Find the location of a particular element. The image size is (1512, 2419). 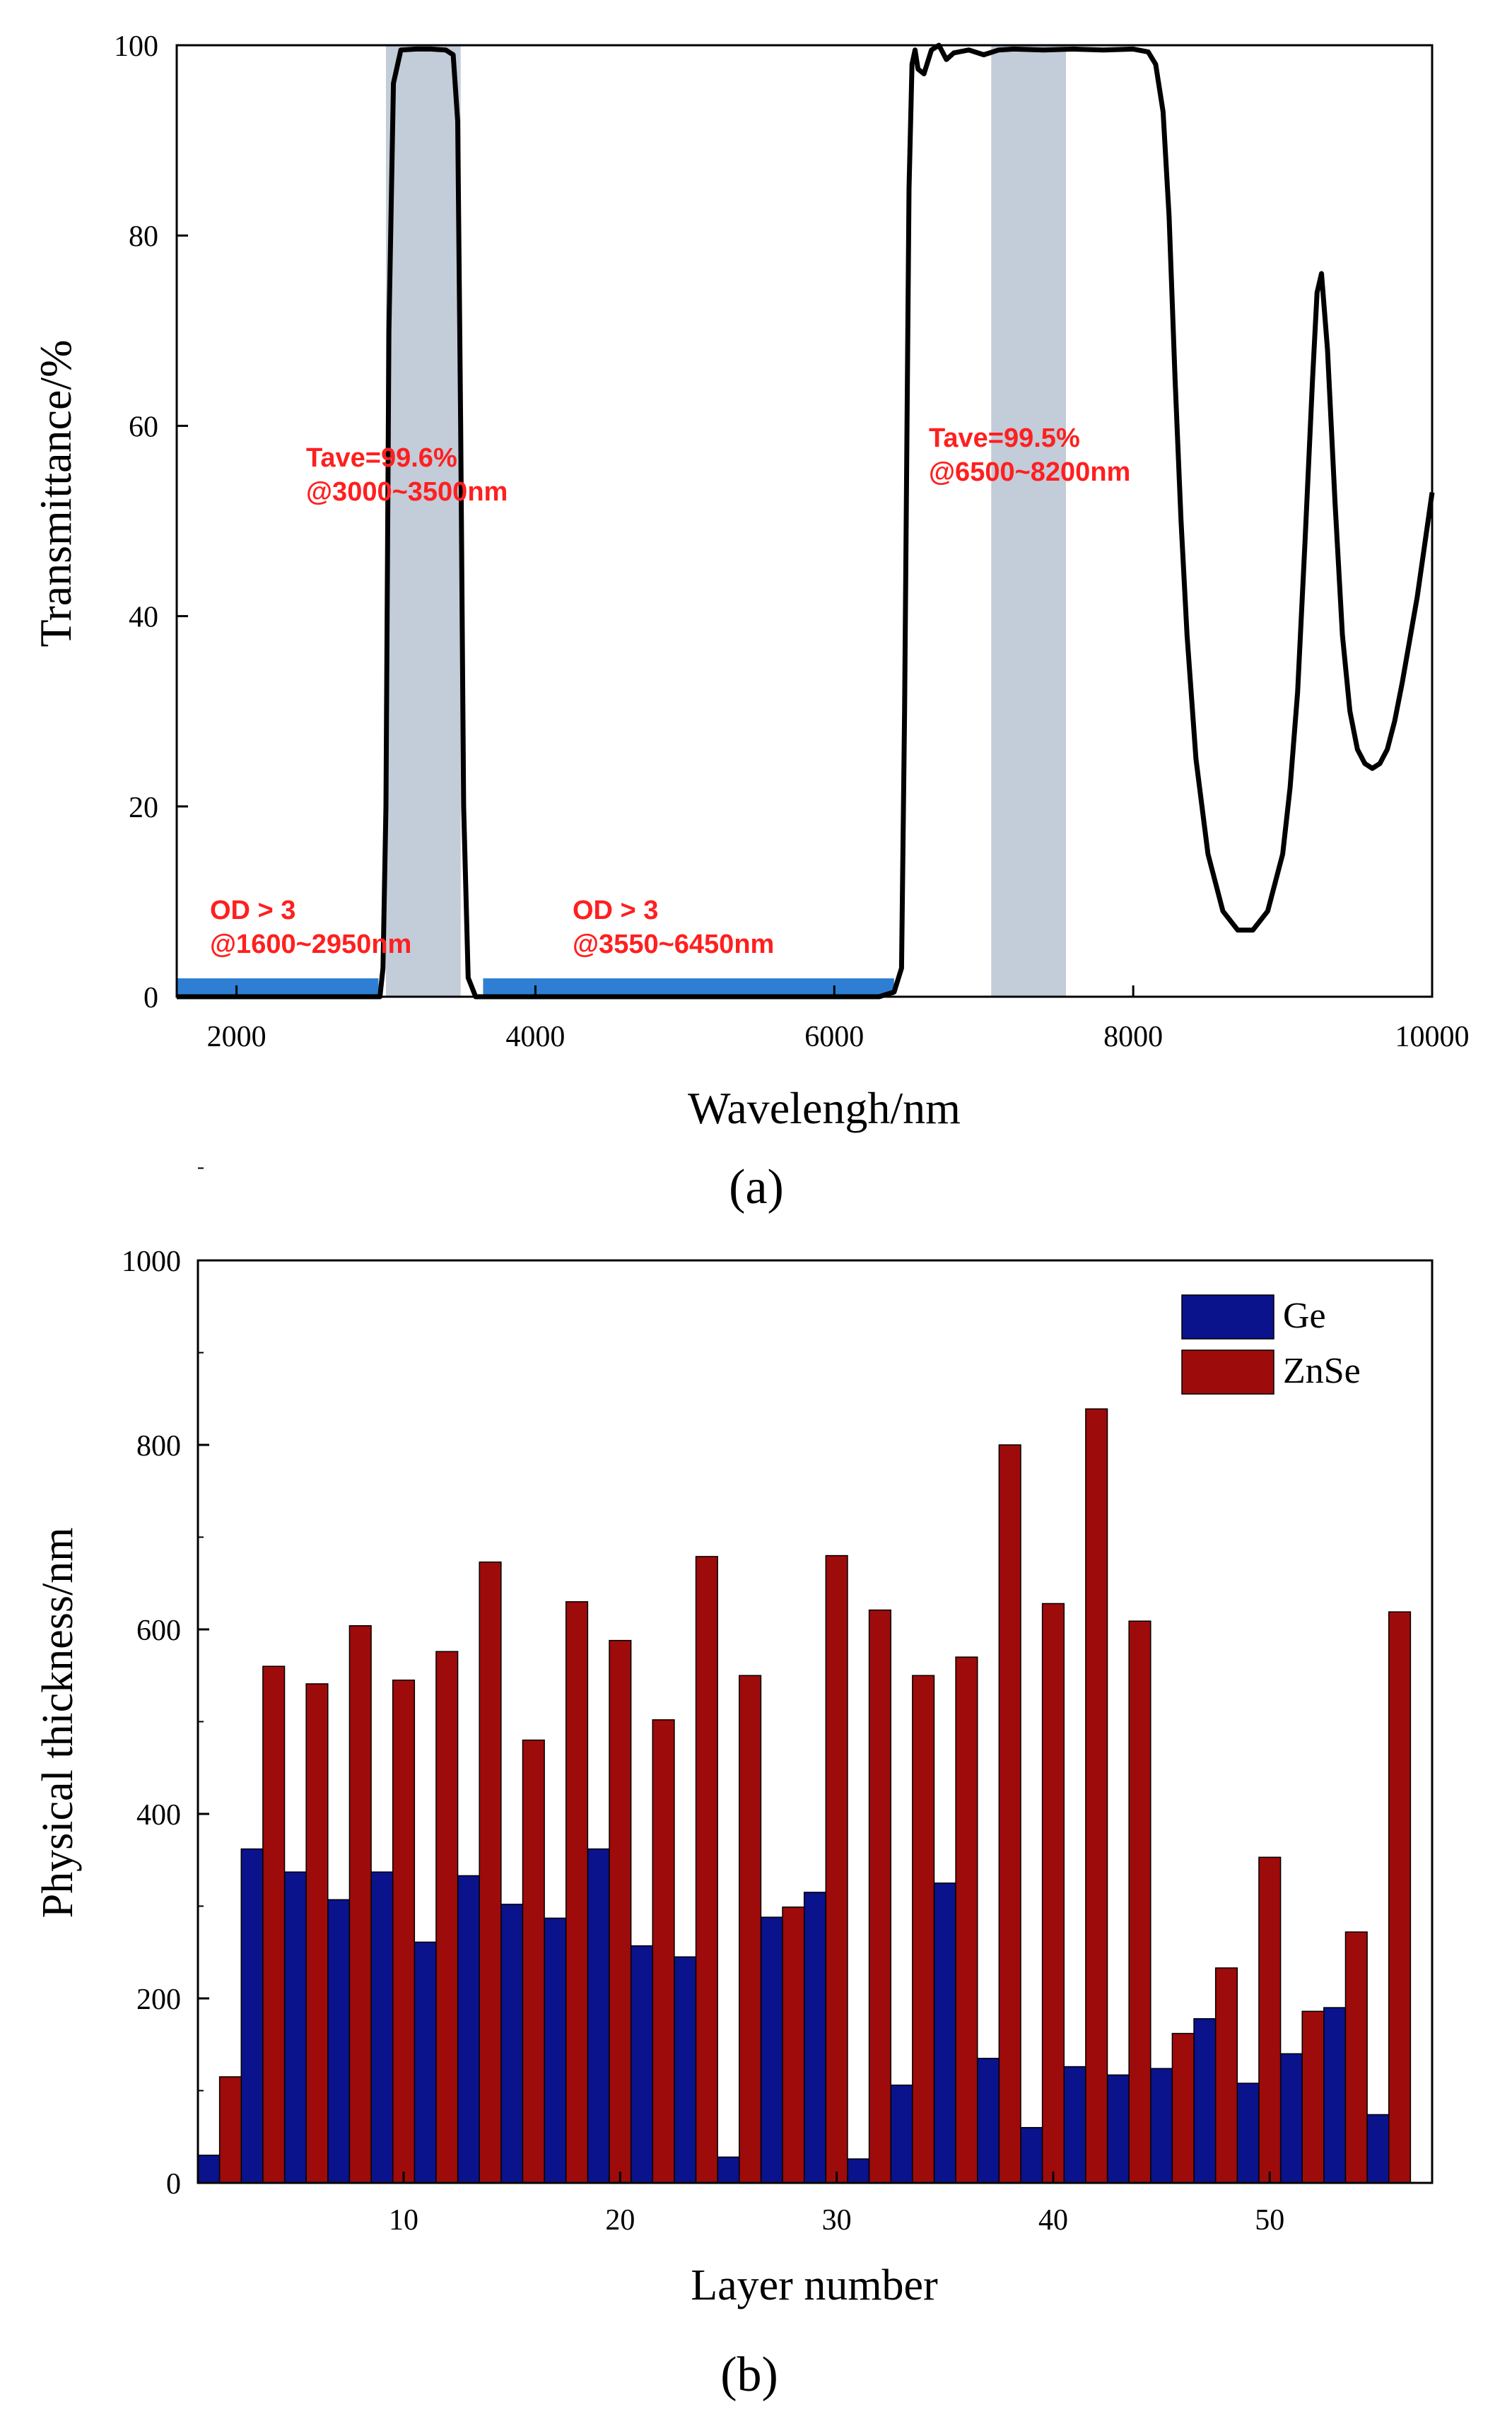

y-tick-label: 600 is located at coordinates (158, 1631).